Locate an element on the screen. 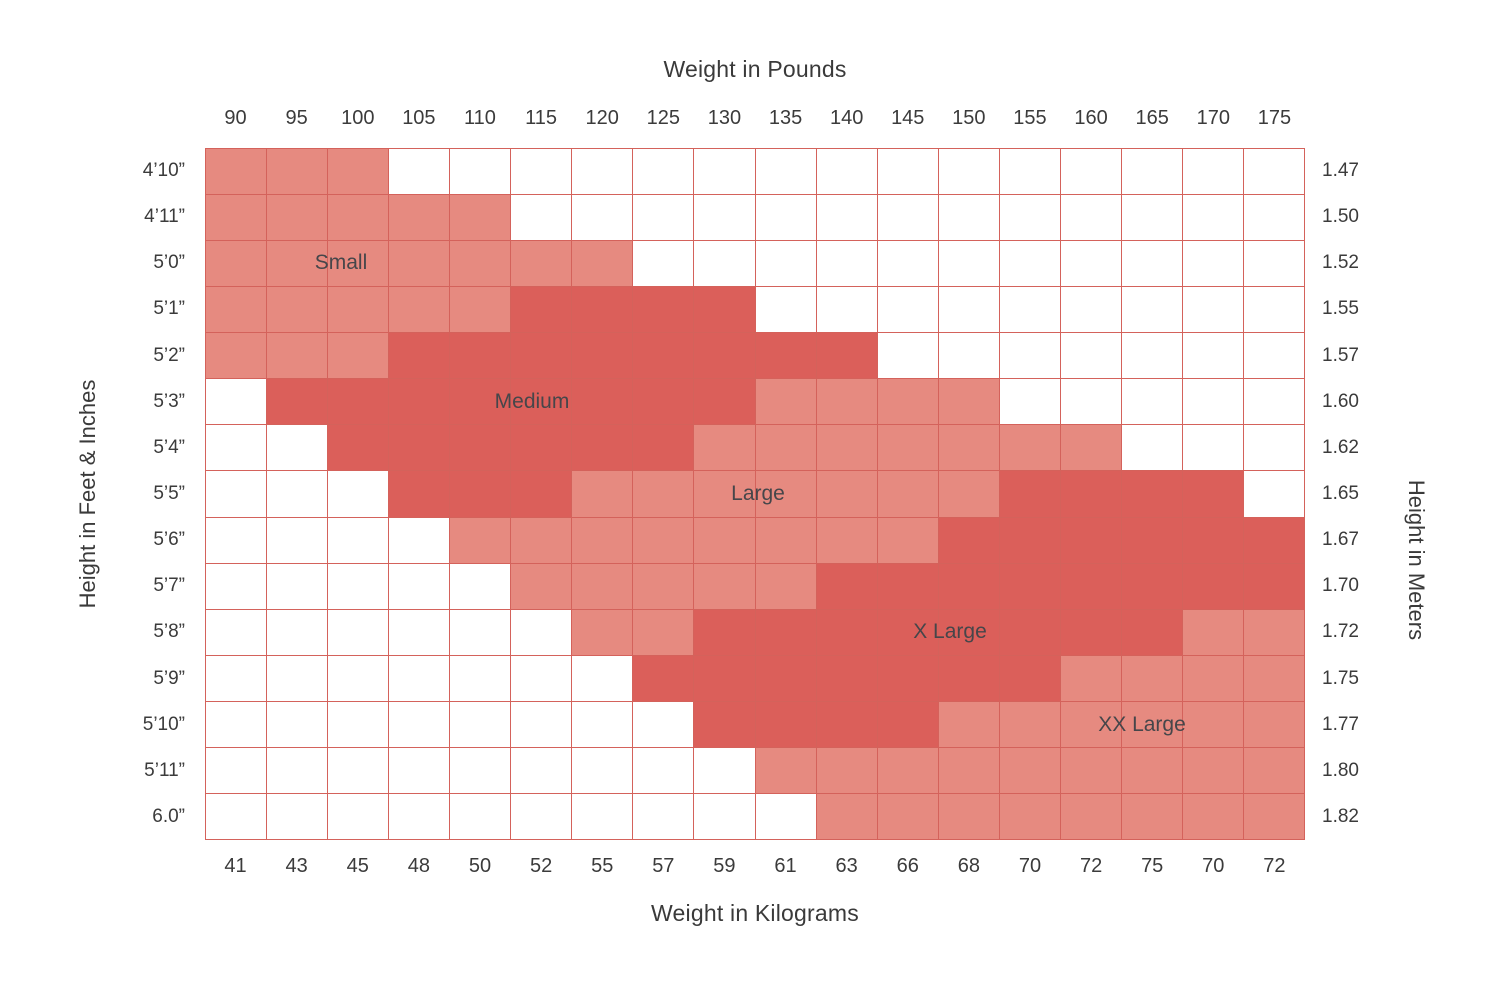  kilograms-tick: 68 is located at coordinates (968, 866).